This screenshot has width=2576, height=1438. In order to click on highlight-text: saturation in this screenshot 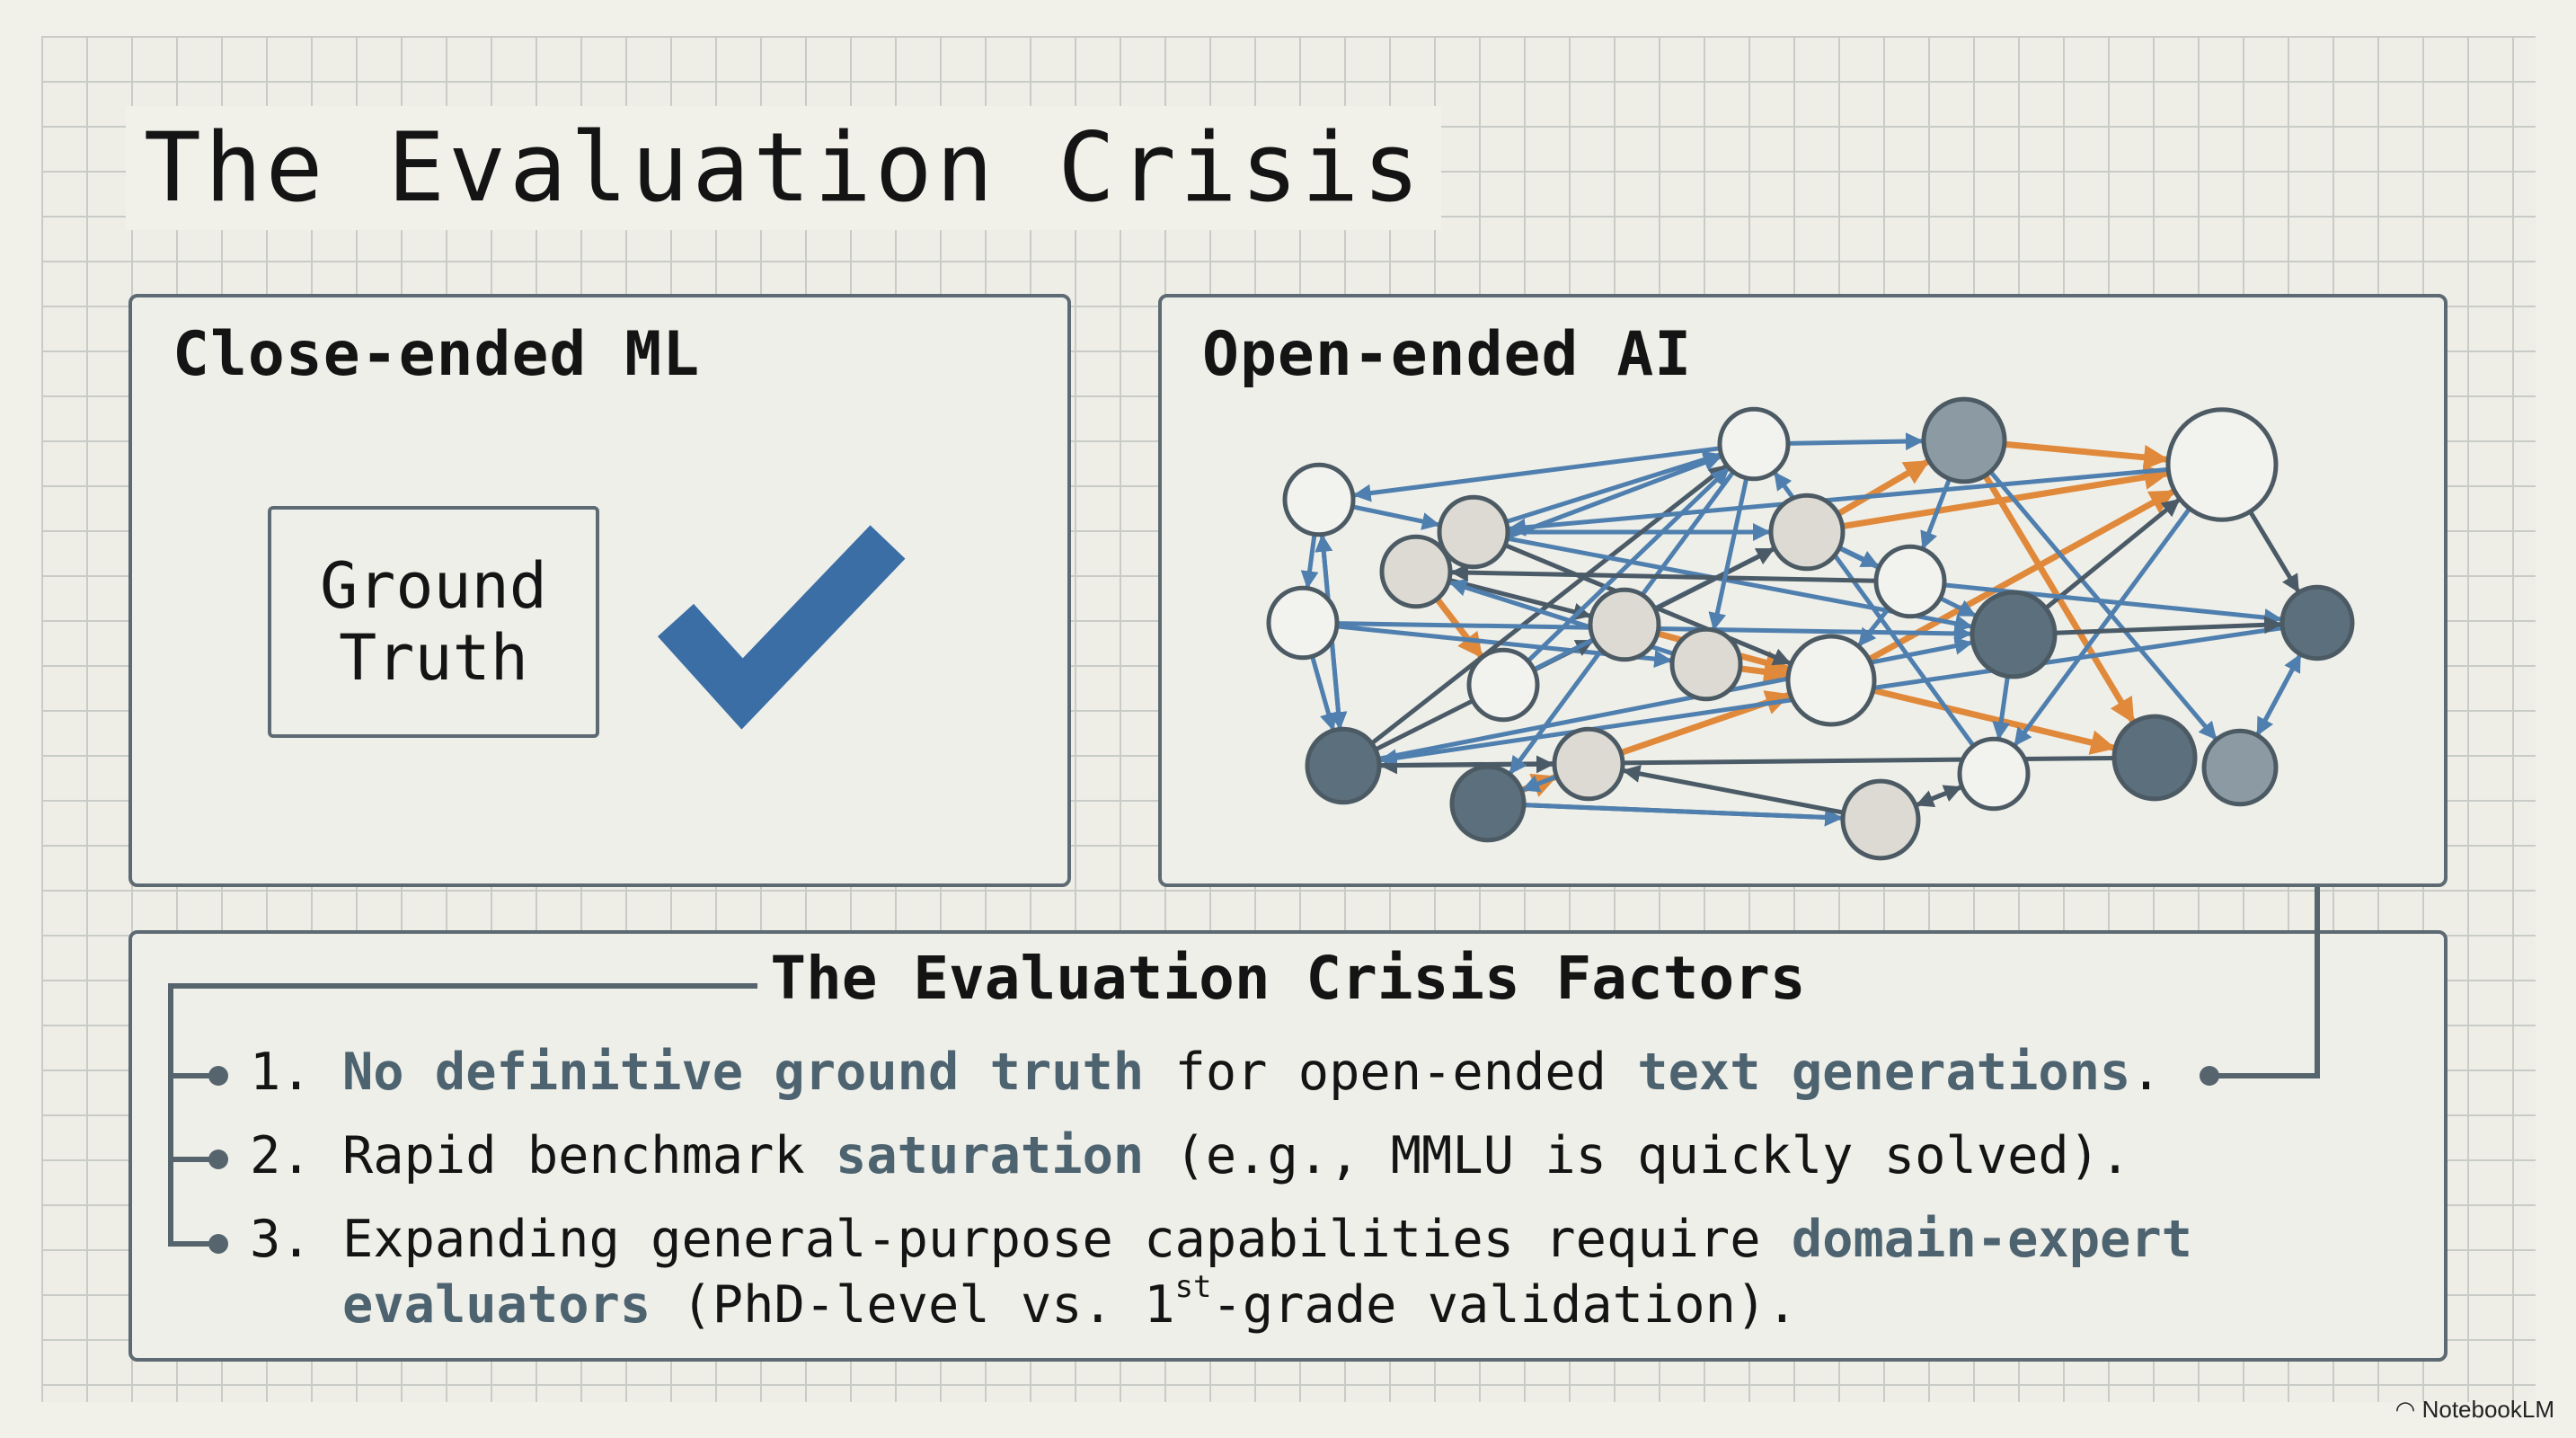, I will do `click(990, 1155)`.